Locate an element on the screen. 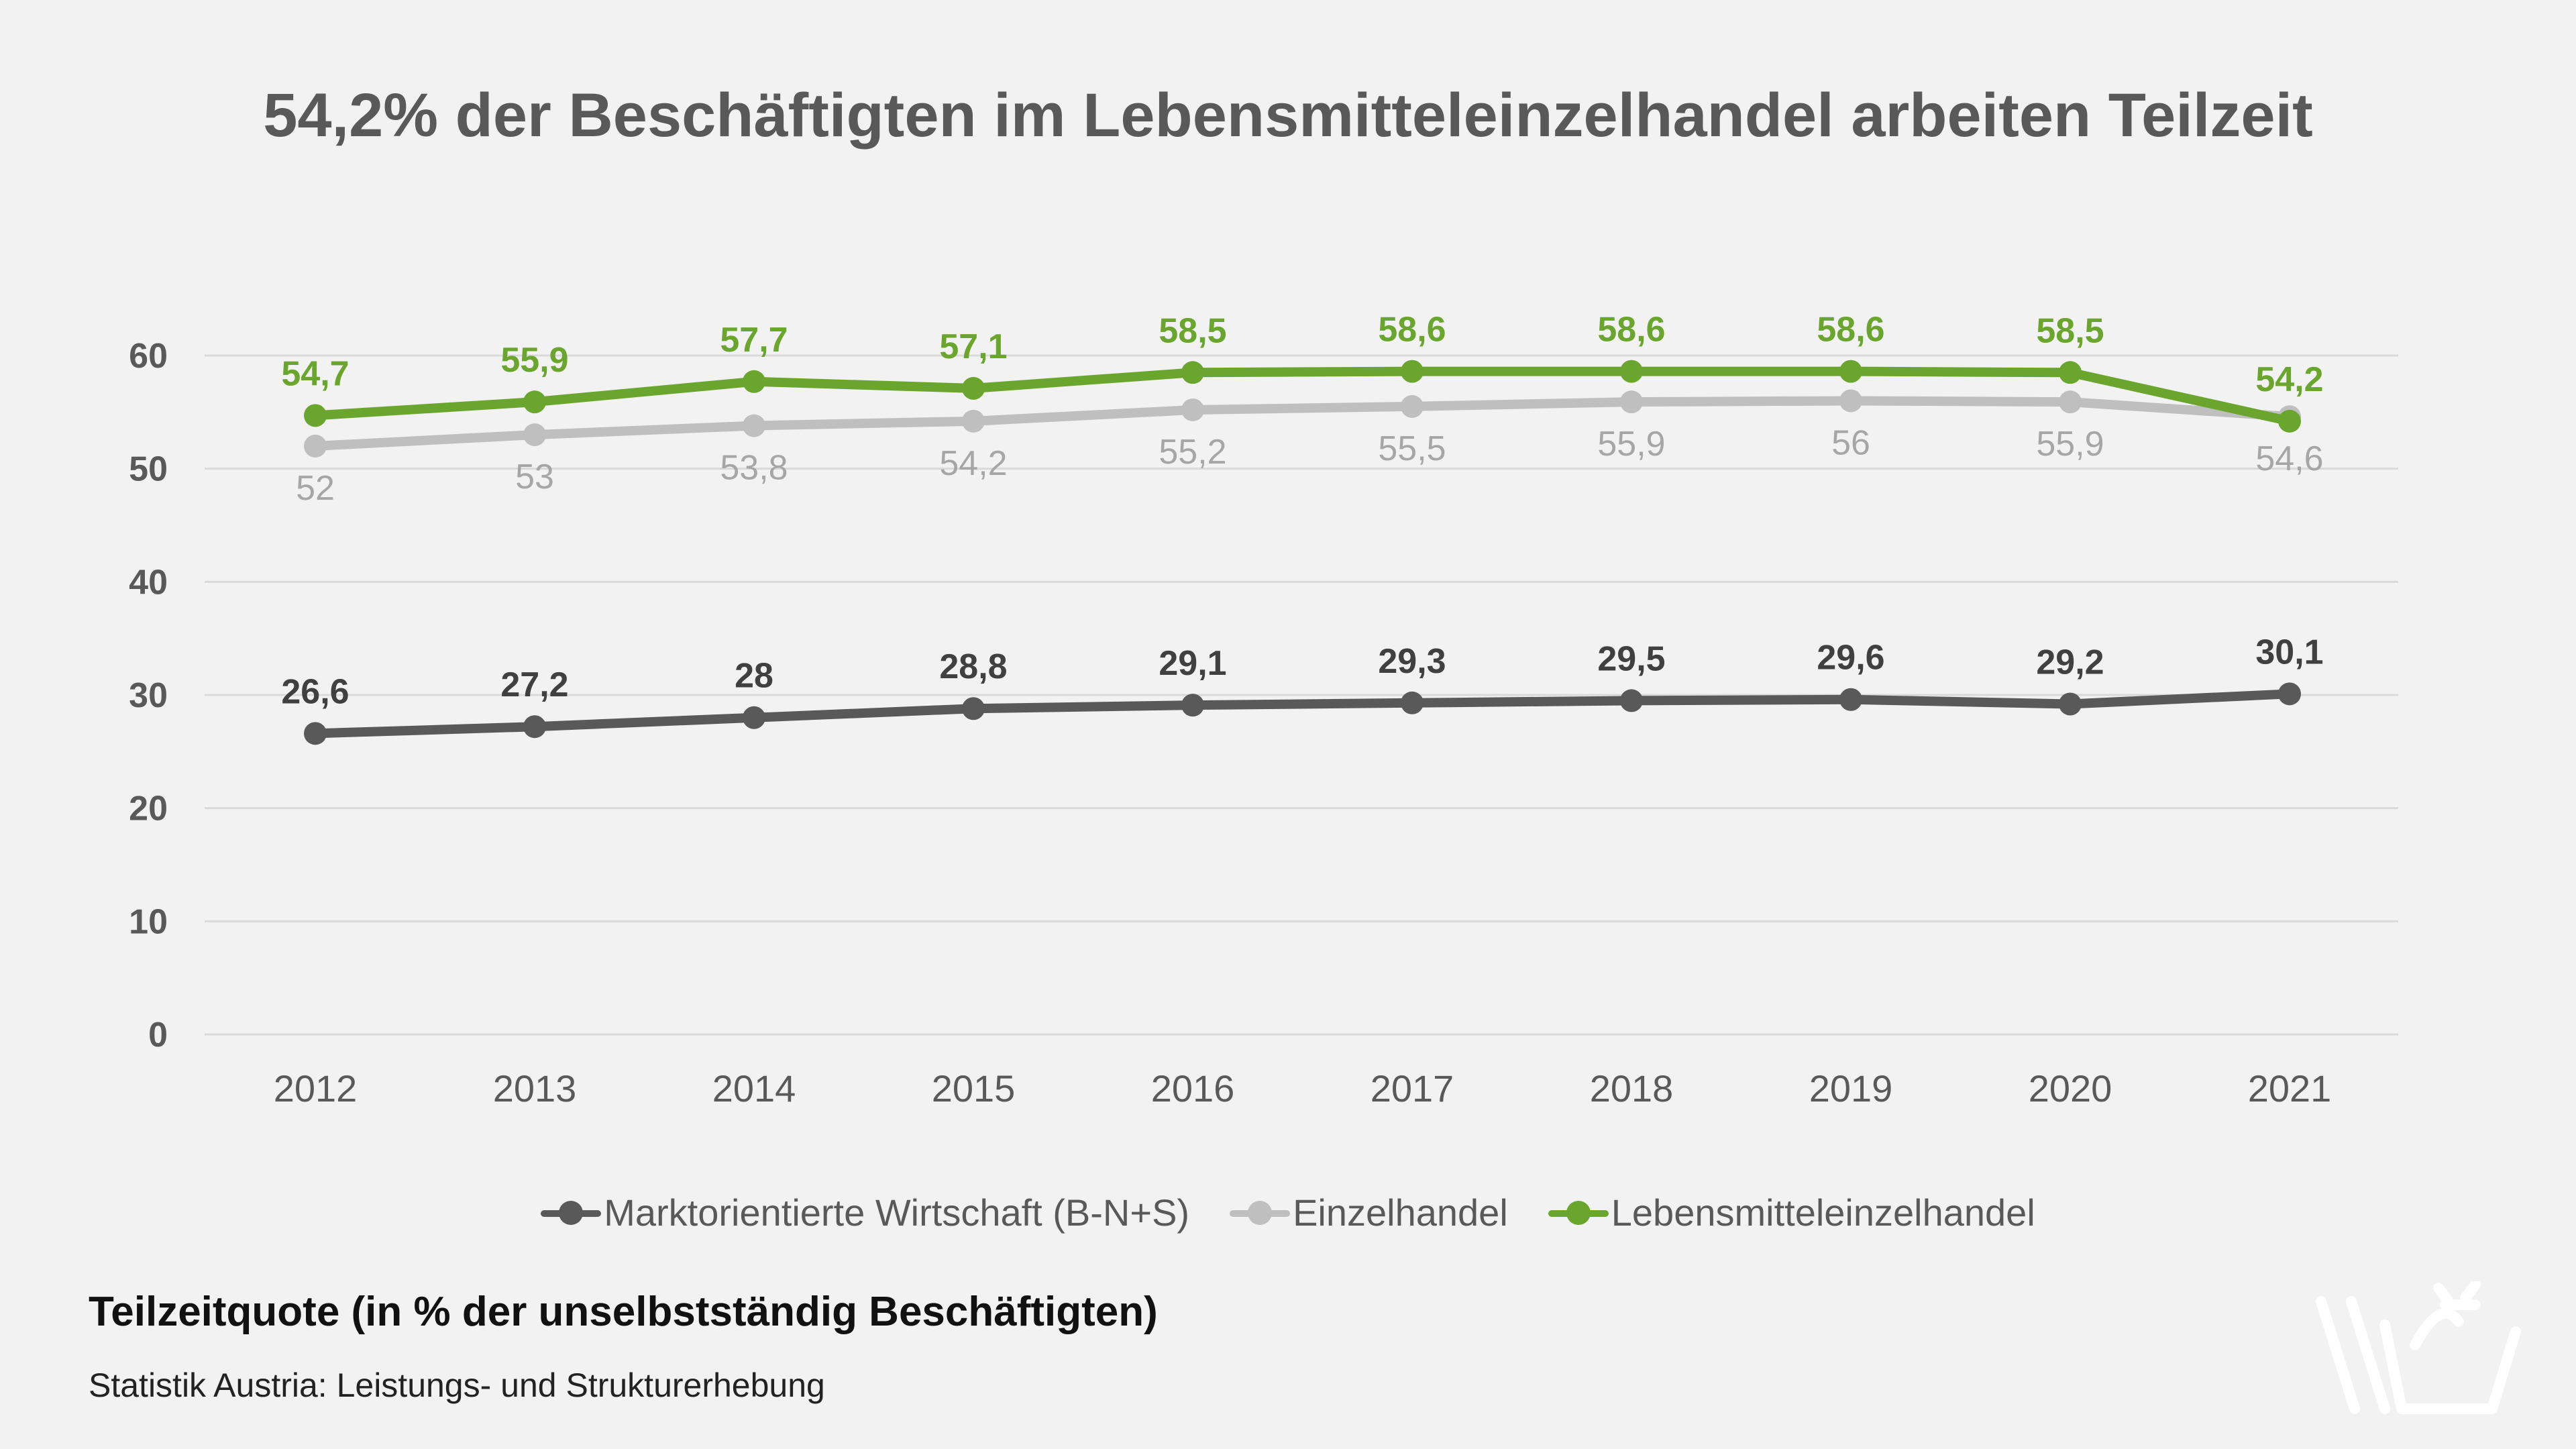 Image resolution: width=2576 pixels, height=1449 pixels. data-label: 53,8 is located at coordinates (754, 468).